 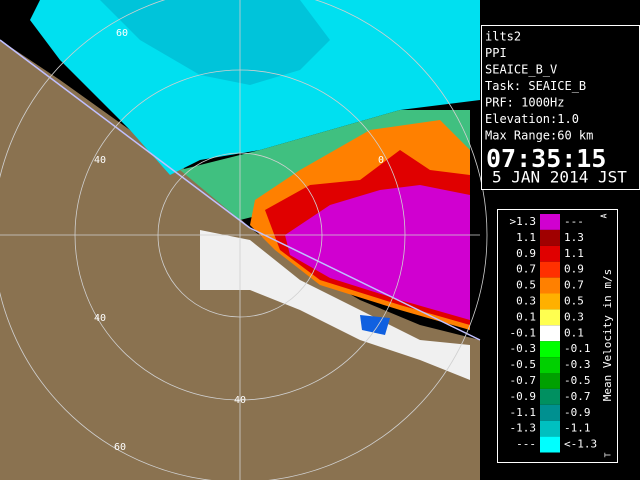 What do you see at coordinates (526, 269) in the screenshot?
I see `legend-label-left: 0.7` at bounding box center [526, 269].